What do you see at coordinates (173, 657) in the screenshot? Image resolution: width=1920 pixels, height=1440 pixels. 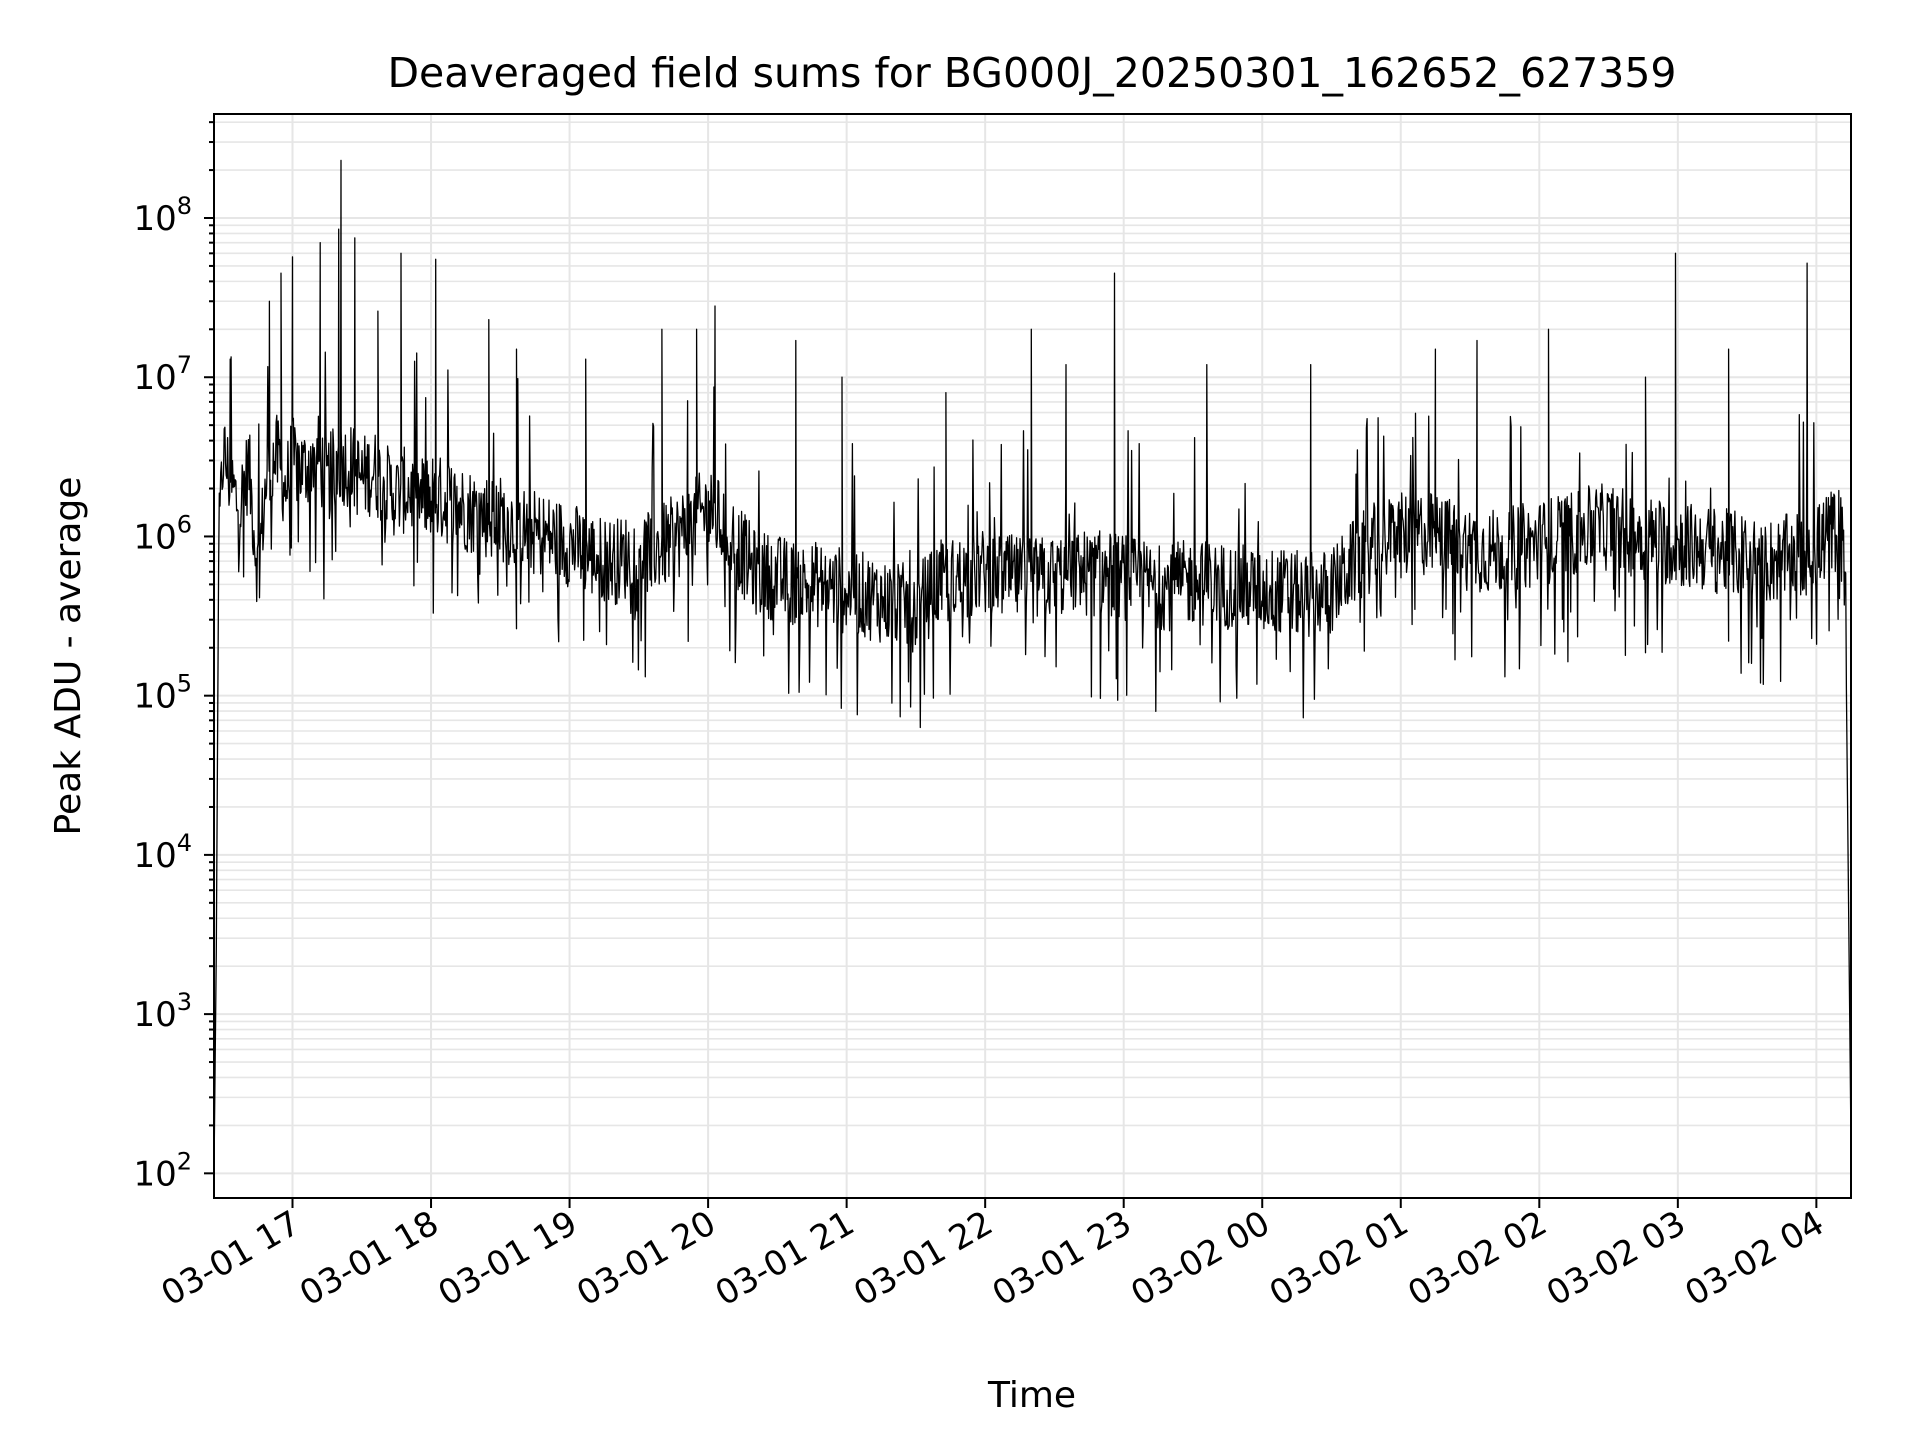 I see `y-axis: 10² 10³ 10⁴ 10⁵ 10⁶ 10⁷ 10⁸` at bounding box center [173, 657].